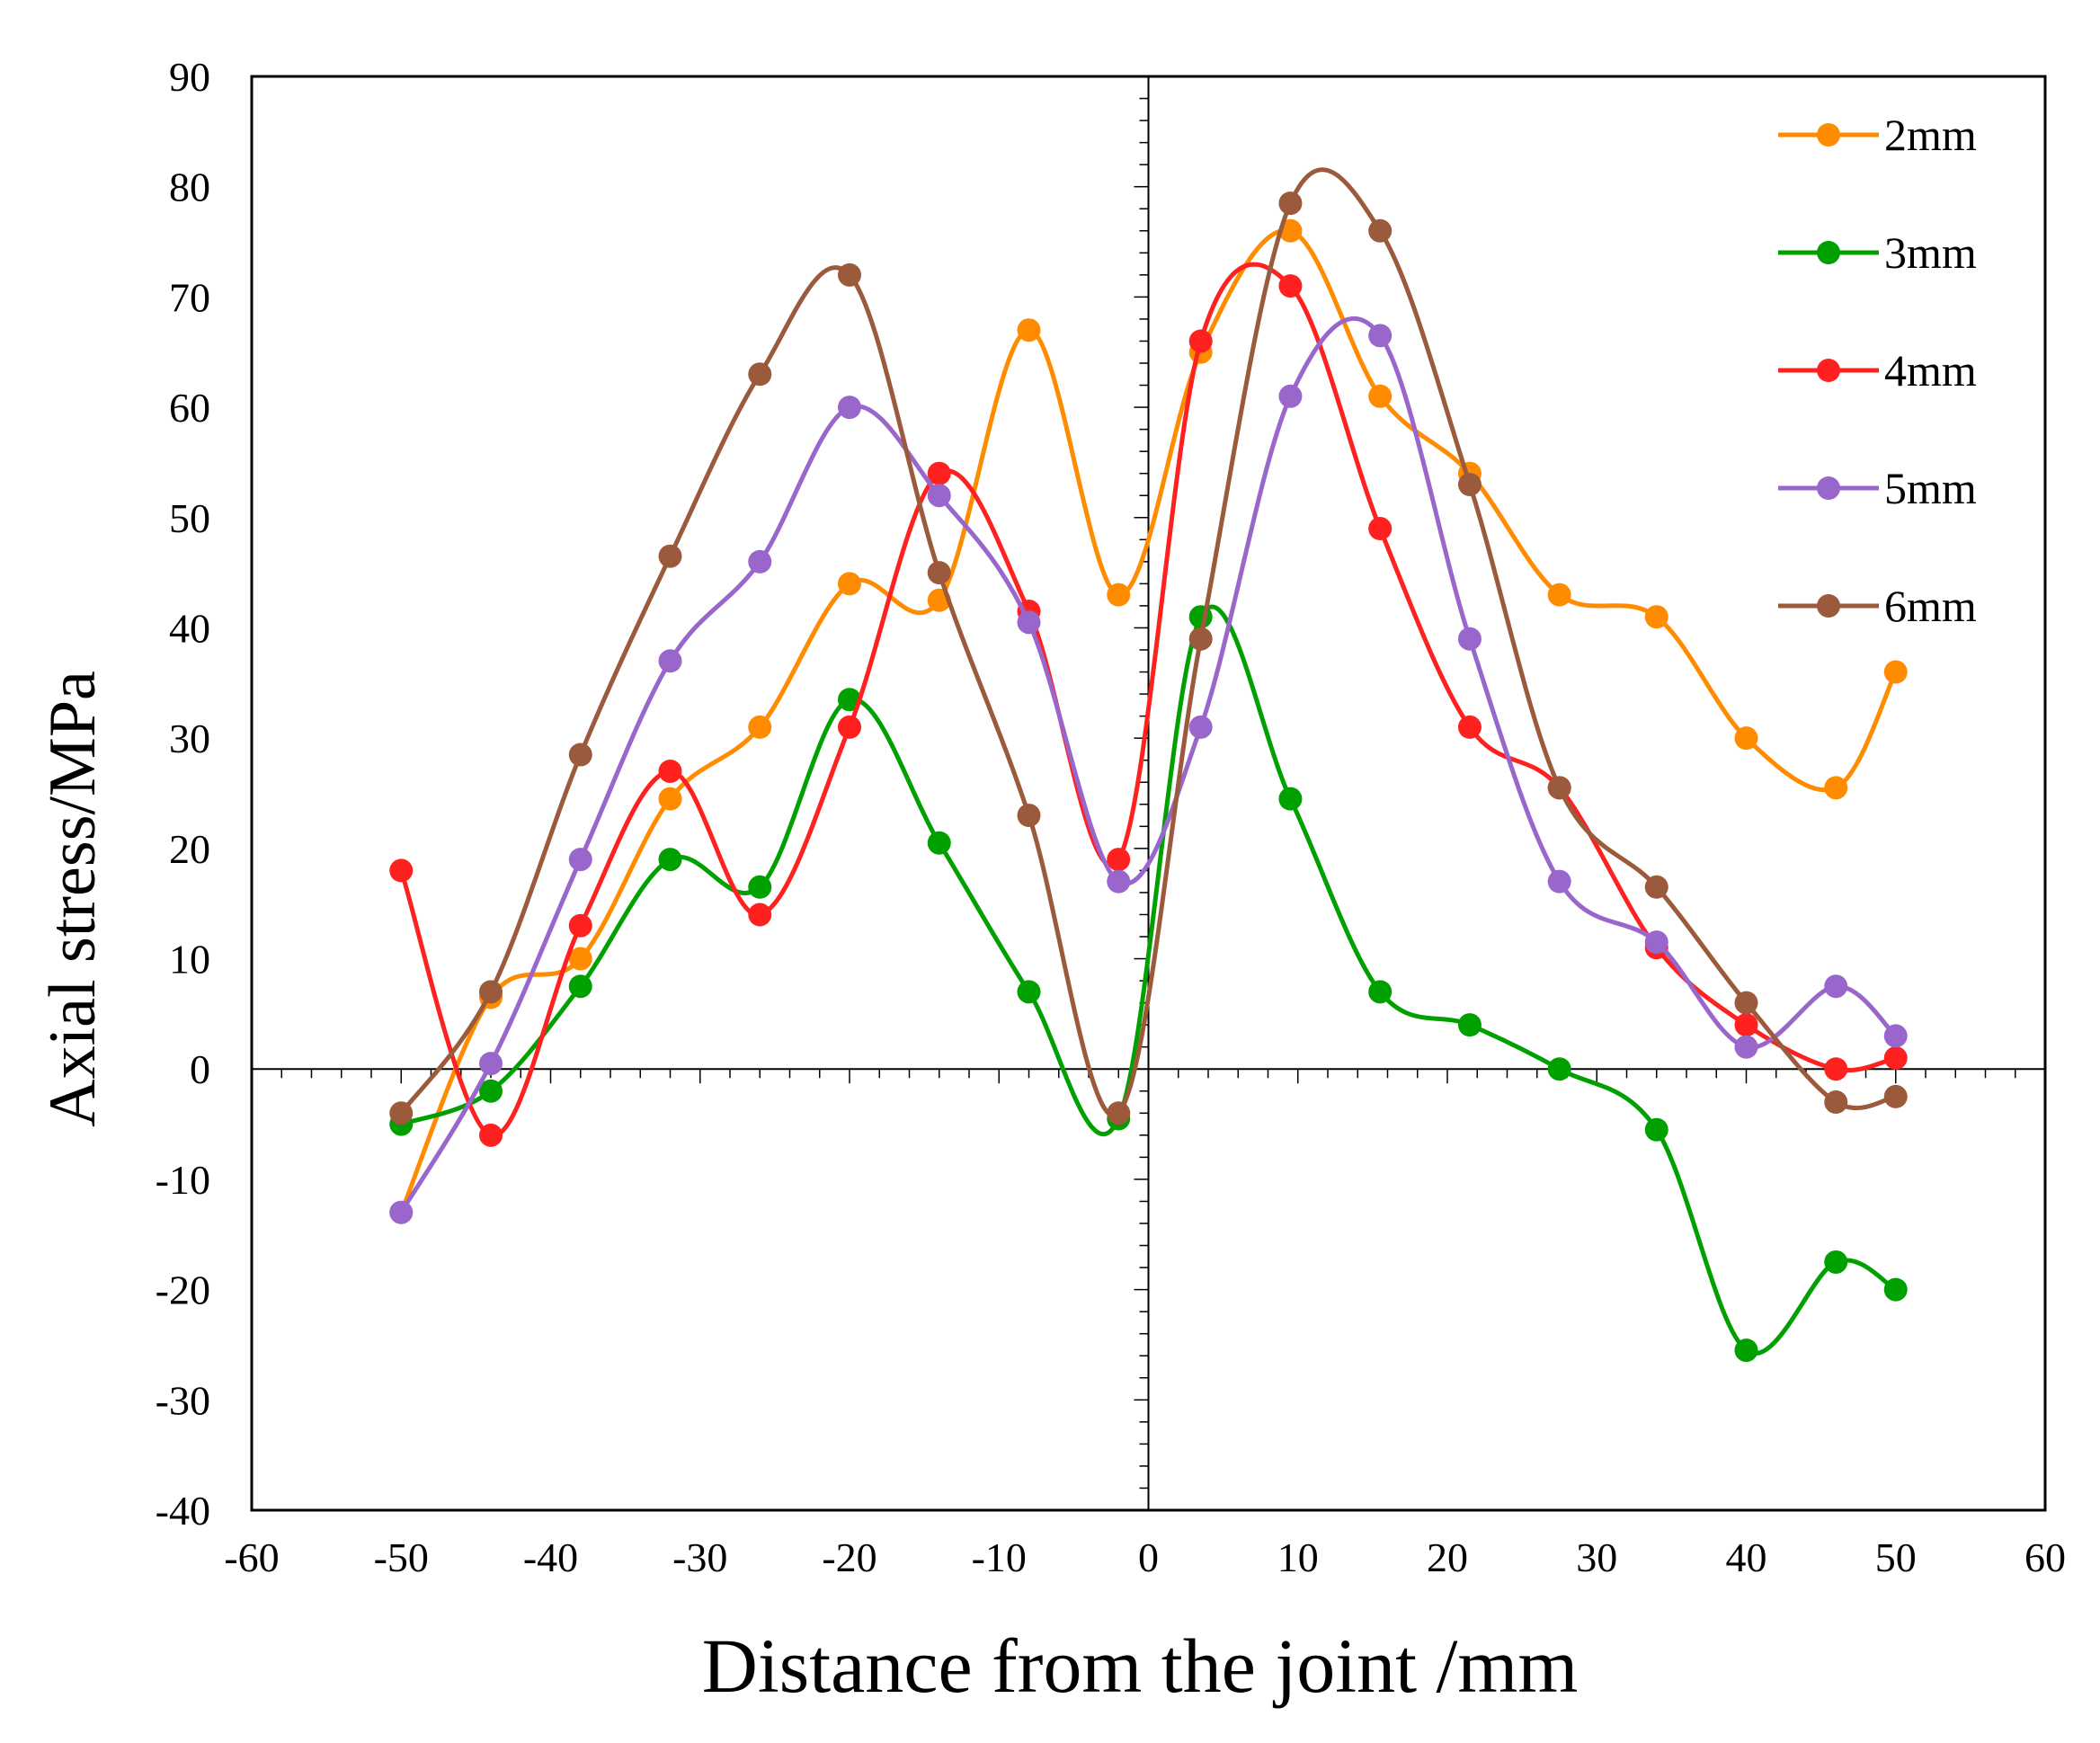  Describe the element at coordinates (551, 1557) in the screenshot. I see `x-tick-label: -40` at that location.